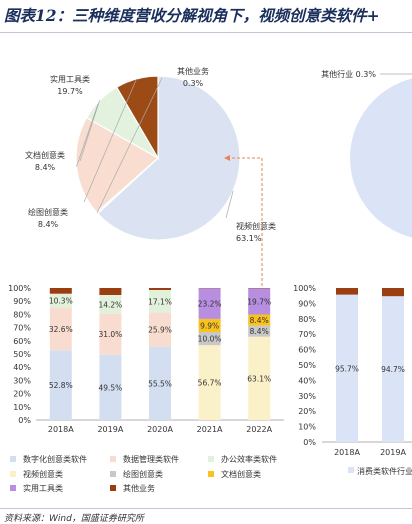  What do you see at coordinates (139, 488) in the screenshot?
I see `legend-label: 其他业务` at bounding box center [139, 488].